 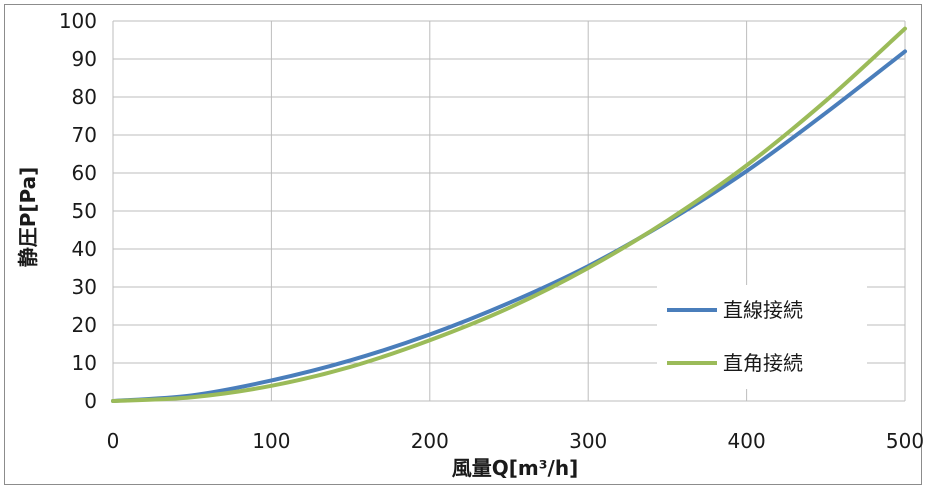 I want to click on legend-background, so click(x=762, y=337).